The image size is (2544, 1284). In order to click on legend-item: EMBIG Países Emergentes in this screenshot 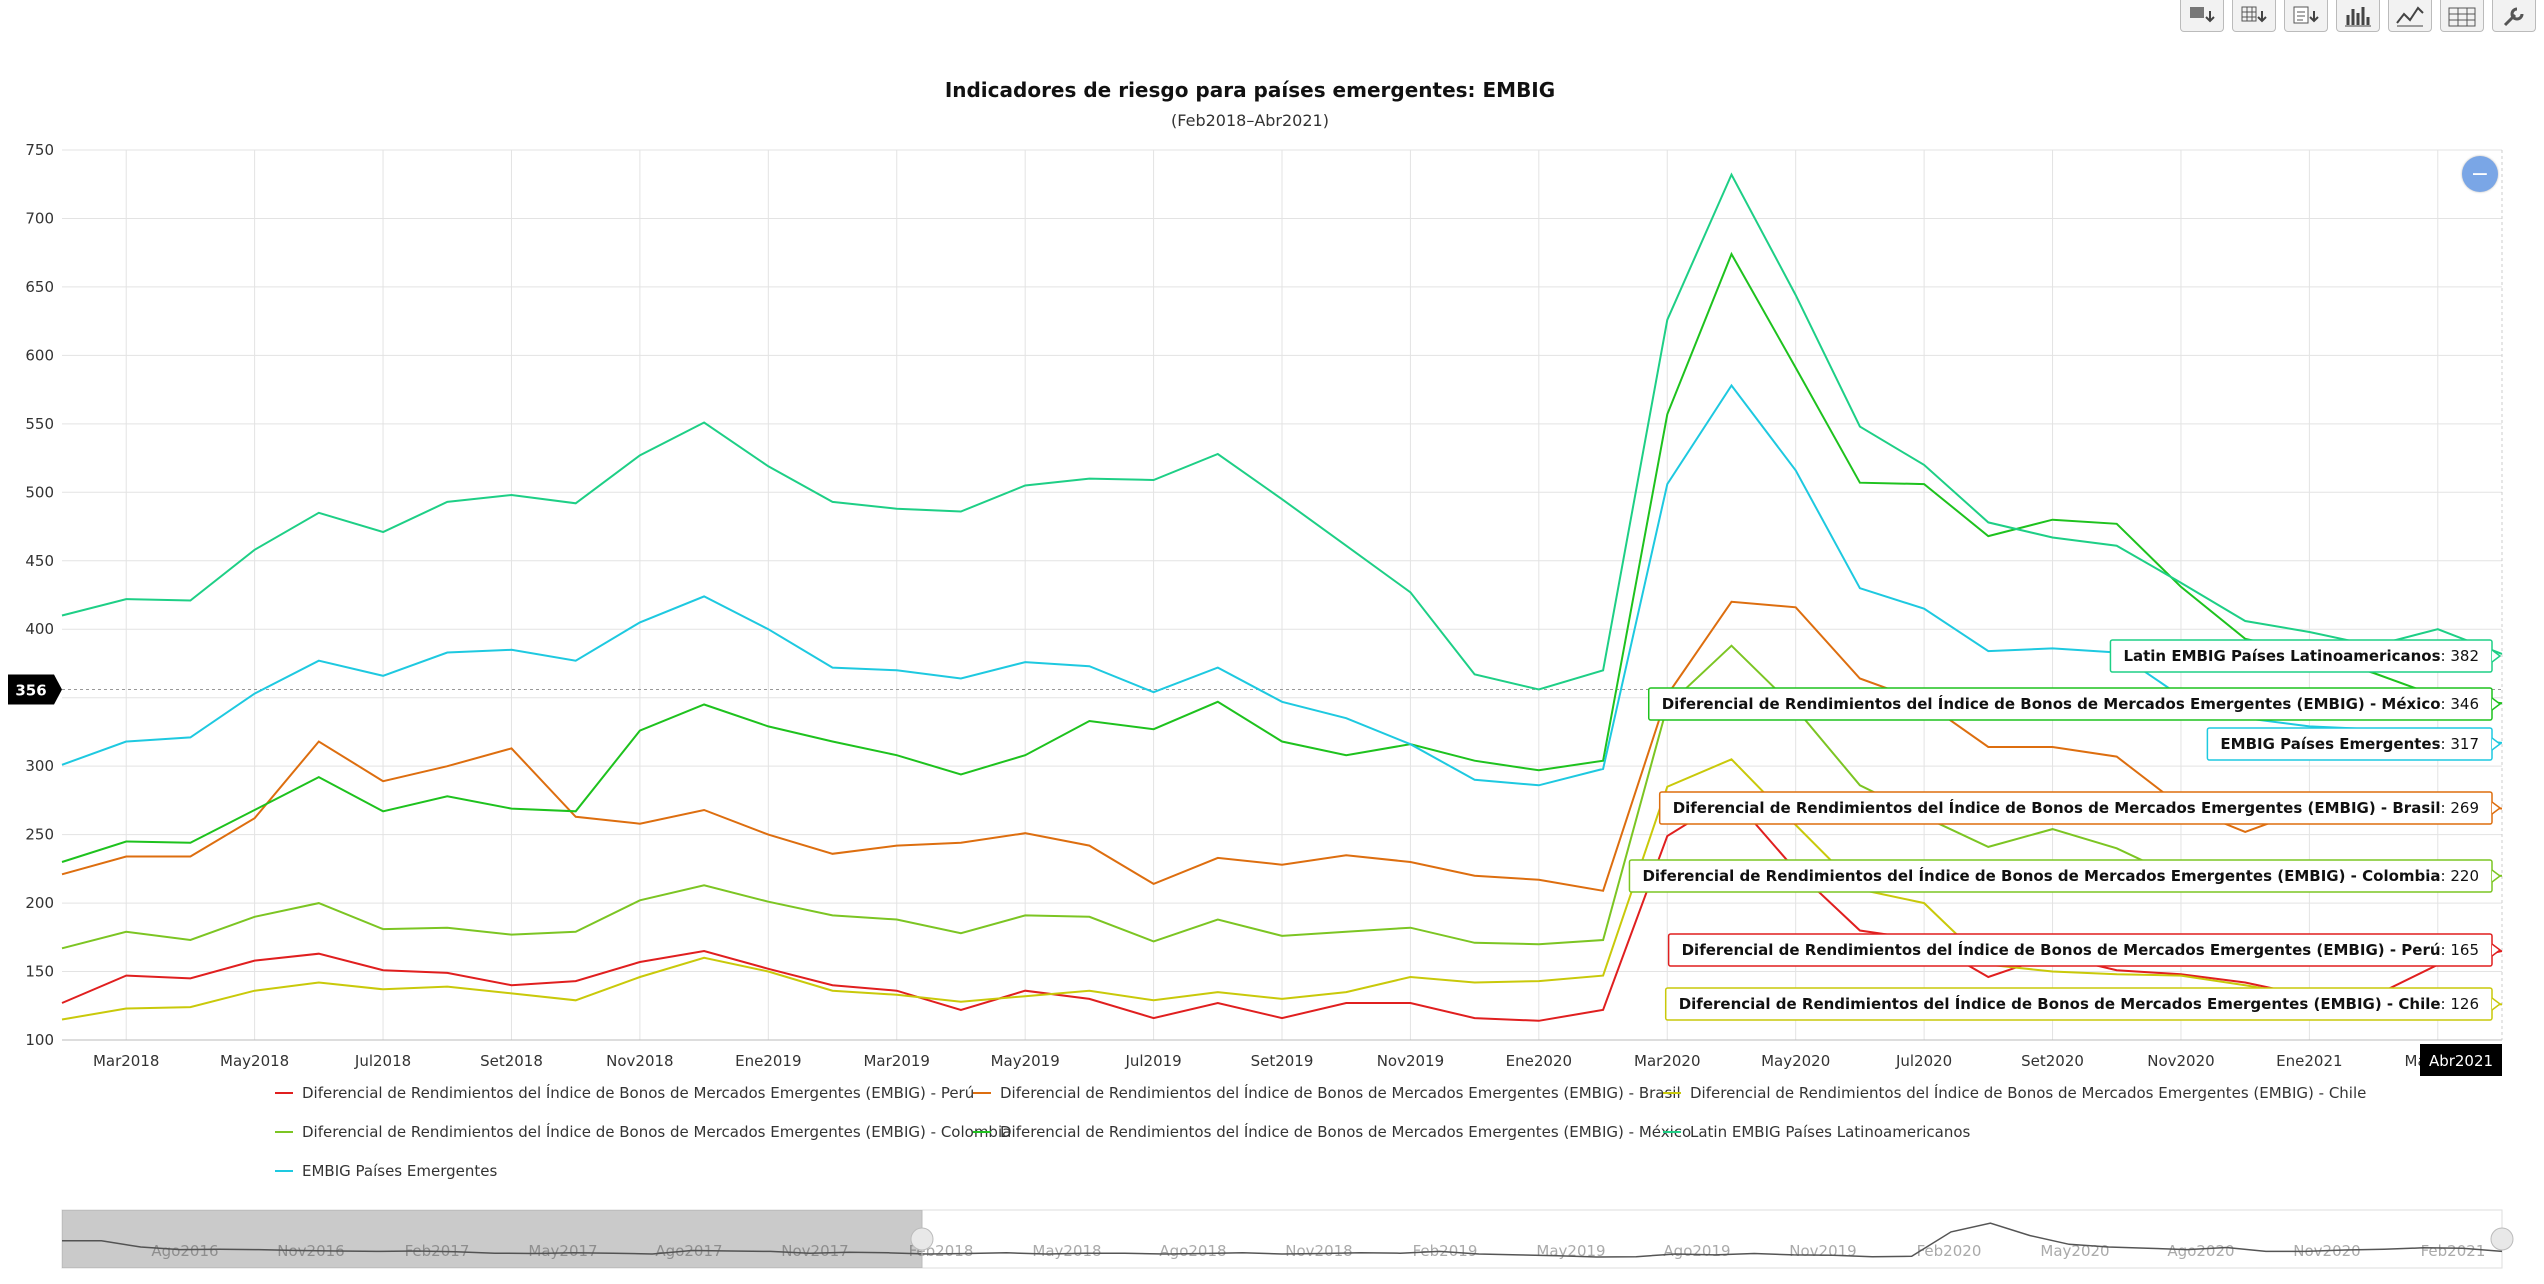, I will do `click(386, 1171)`.